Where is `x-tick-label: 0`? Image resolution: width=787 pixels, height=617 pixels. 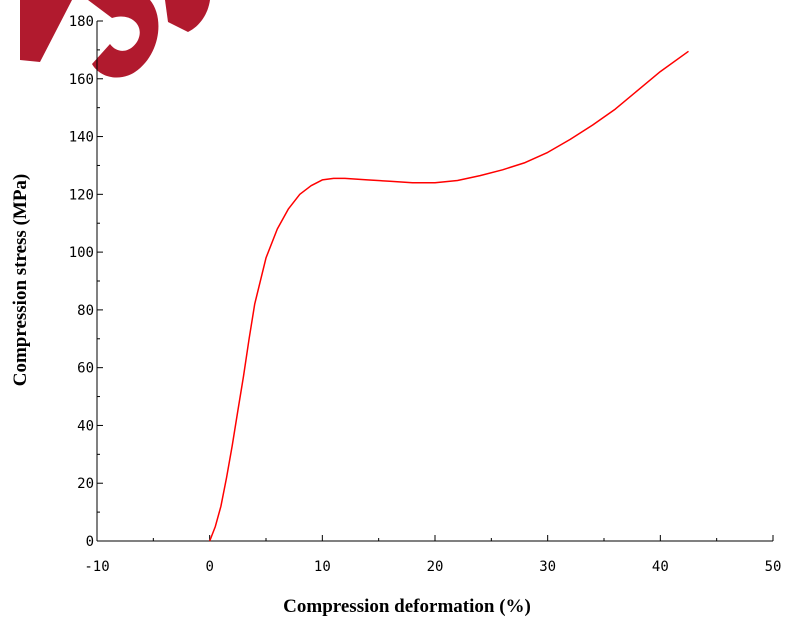
x-tick-label: 0 is located at coordinates (209, 567).